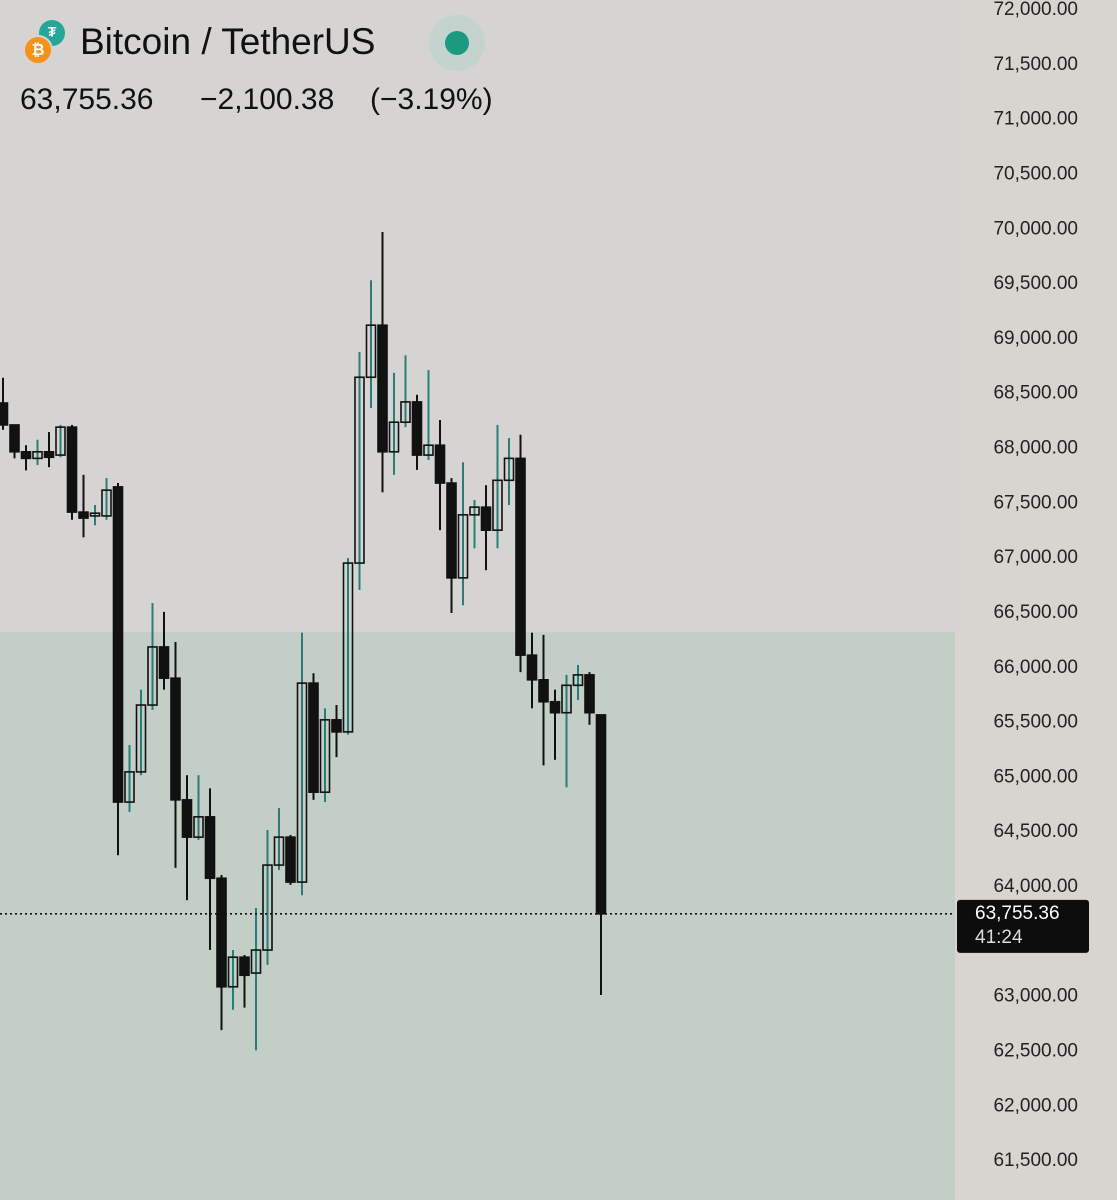 This screenshot has height=1200, width=1117. What do you see at coordinates (1023, 926) in the screenshot?
I see `last-price-box` at bounding box center [1023, 926].